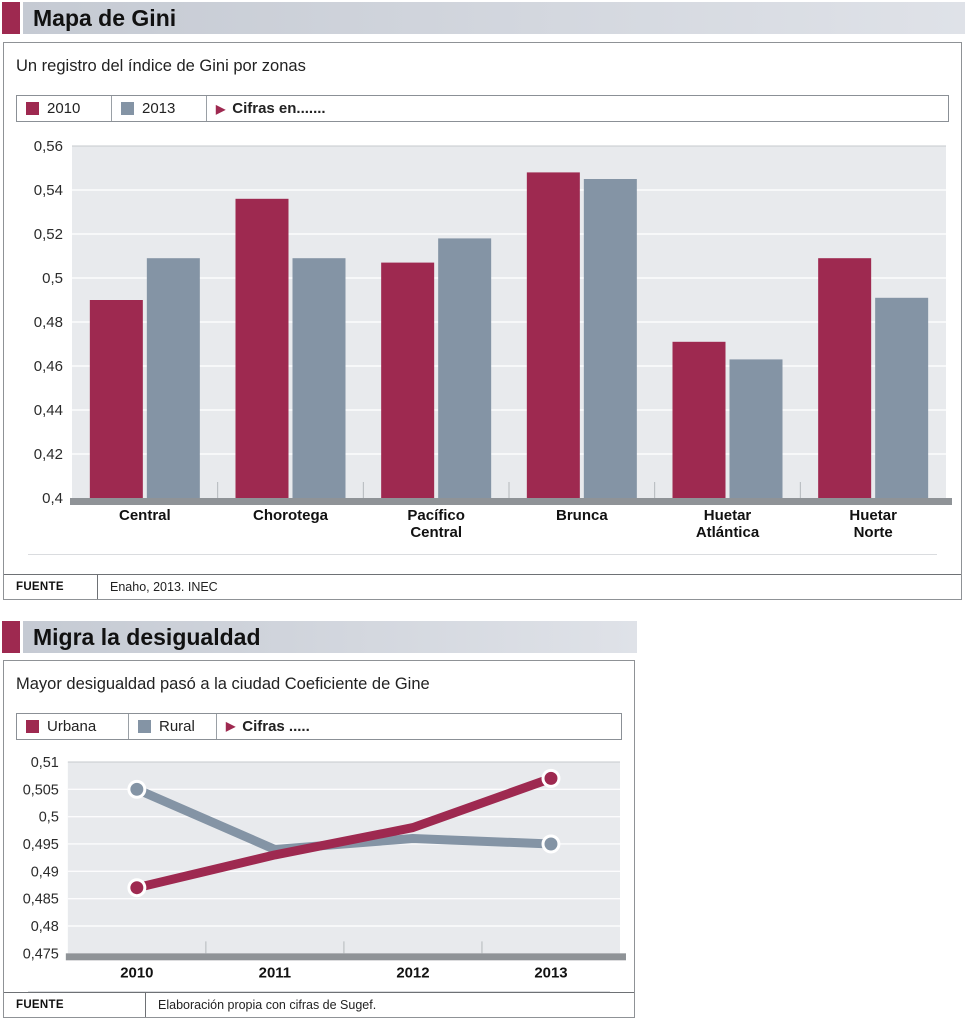  Describe the element at coordinates (261, 348) in the screenshot. I see `bar-2010-chorotega` at that location.